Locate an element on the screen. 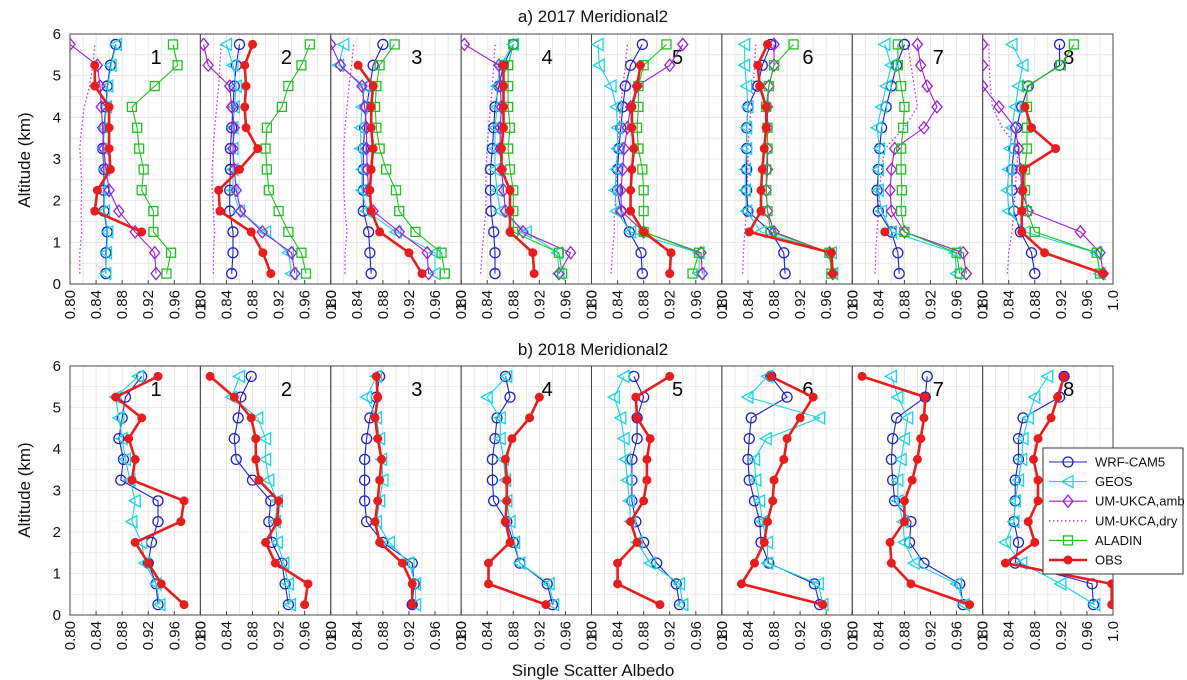  xlabel: Single Scatter Albedo is located at coordinates (593, 670).